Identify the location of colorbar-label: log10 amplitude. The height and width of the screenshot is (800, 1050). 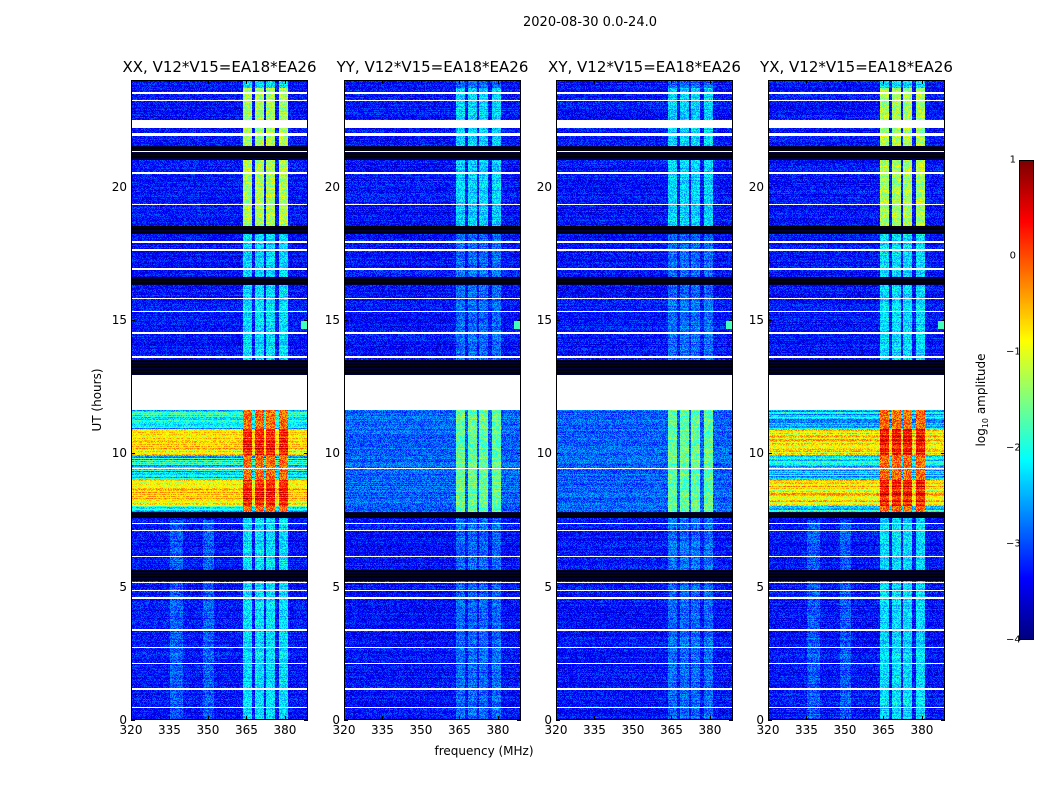
(982, 400).